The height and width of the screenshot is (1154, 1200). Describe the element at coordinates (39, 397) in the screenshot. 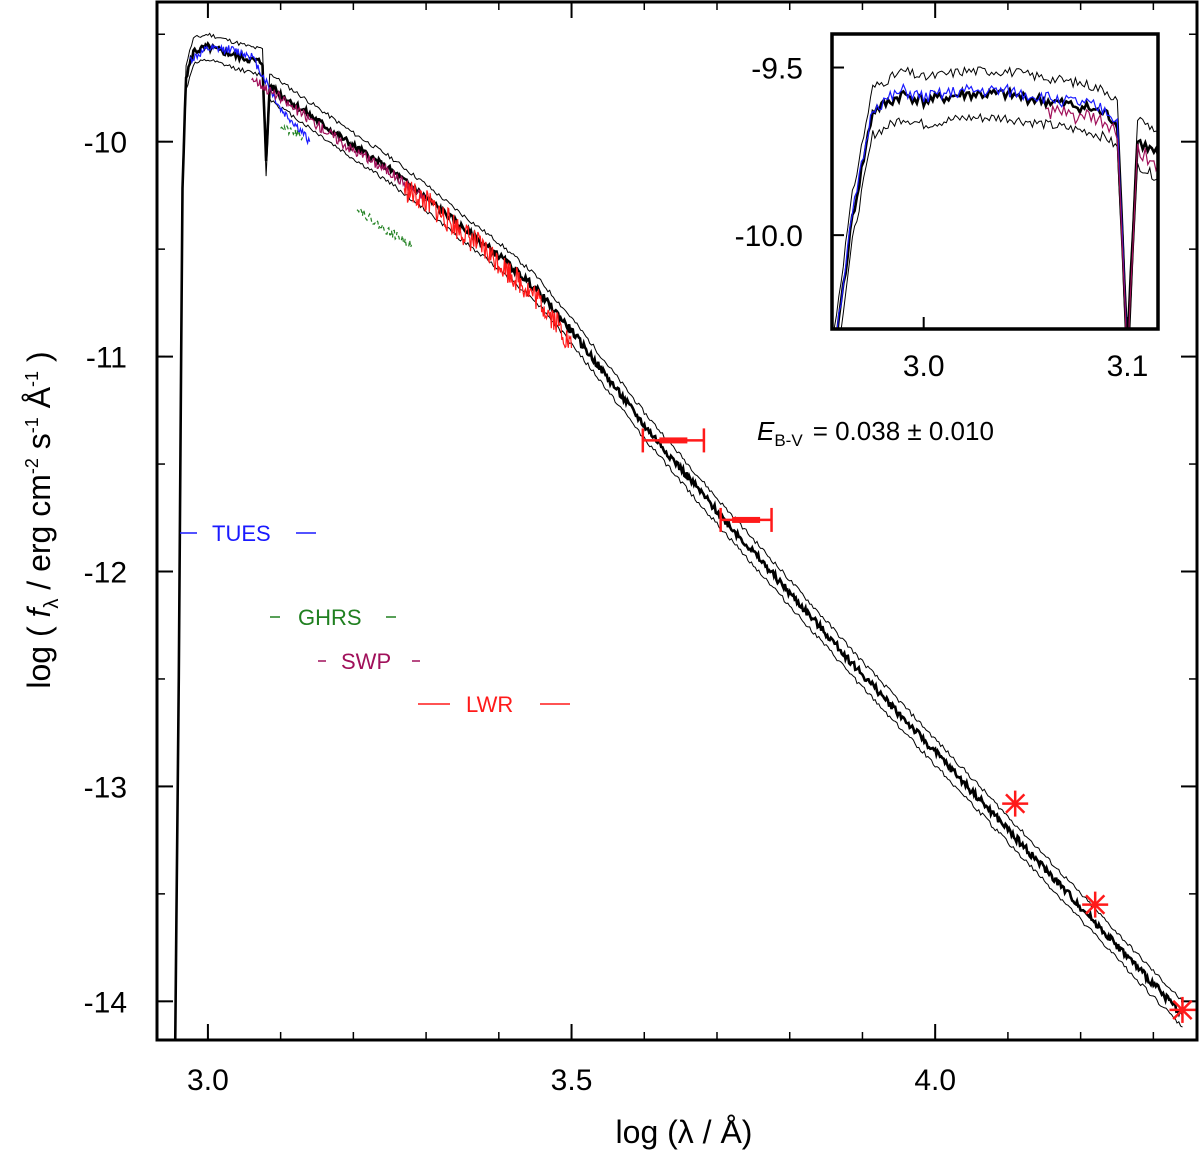

I see `ylabel-angstrom: Å` at that location.